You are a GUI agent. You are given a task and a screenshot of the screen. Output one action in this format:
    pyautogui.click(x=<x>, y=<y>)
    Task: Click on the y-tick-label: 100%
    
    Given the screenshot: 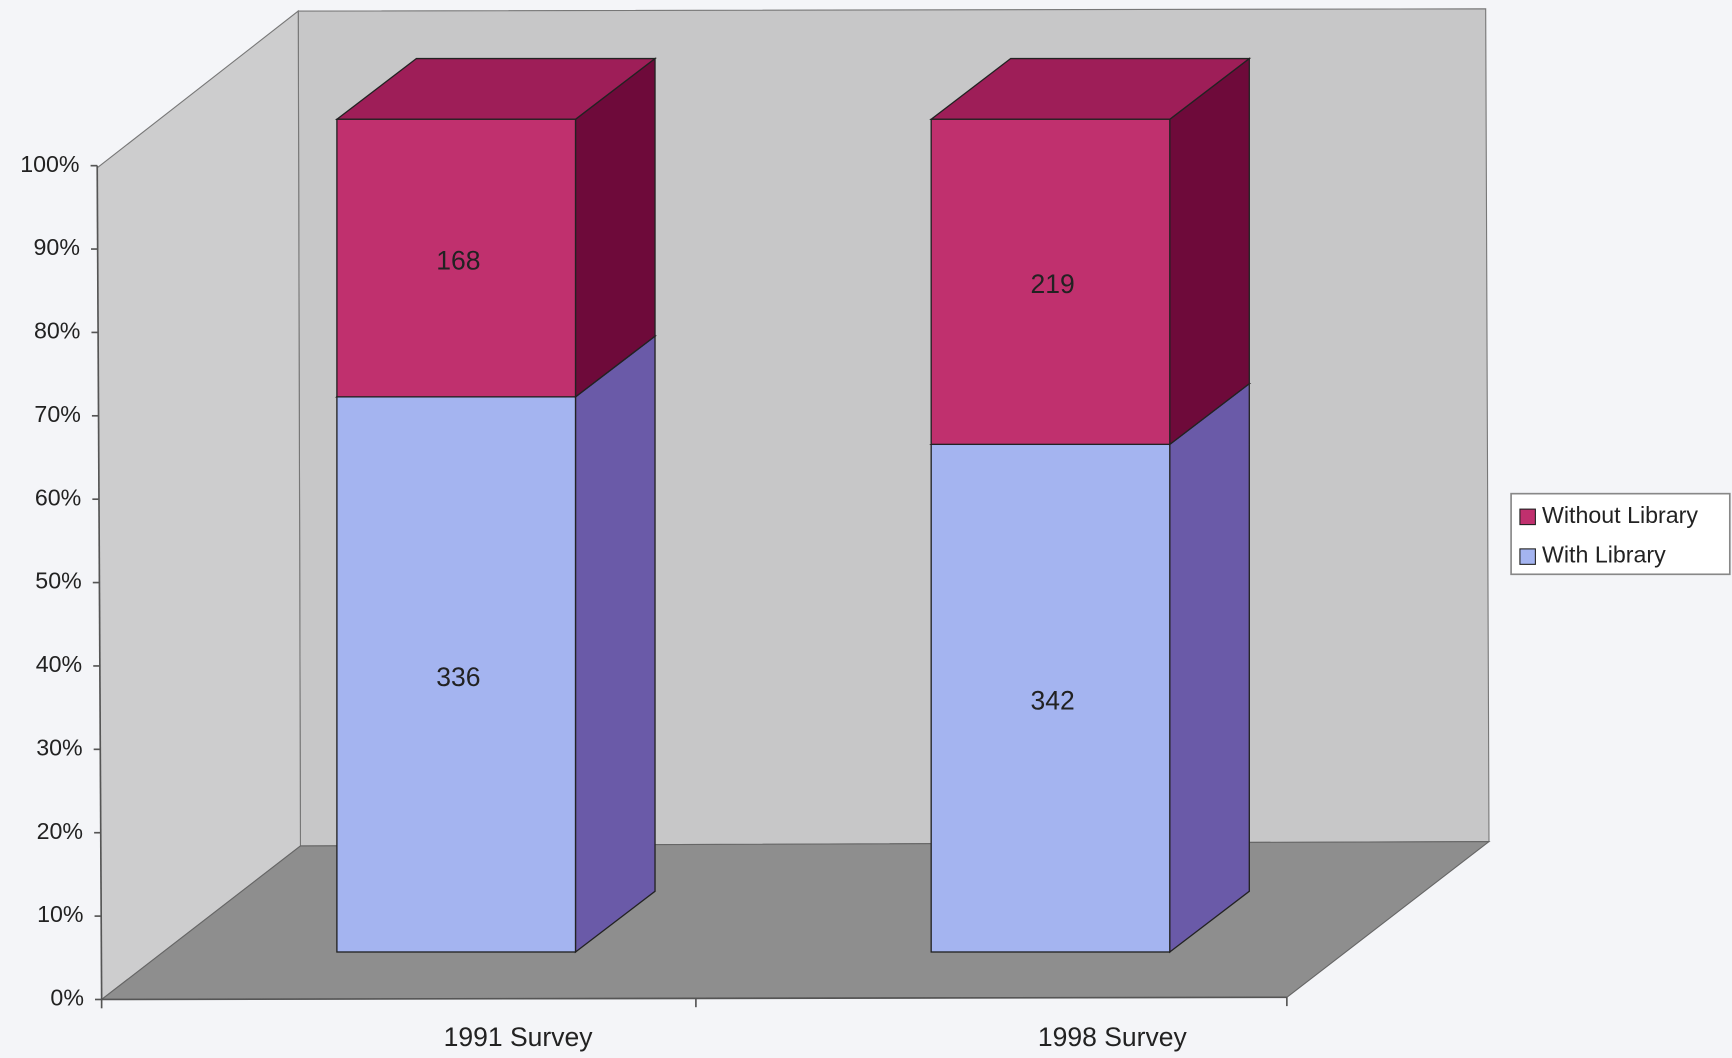 What is the action you would take?
    pyautogui.click(x=49, y=164)
    